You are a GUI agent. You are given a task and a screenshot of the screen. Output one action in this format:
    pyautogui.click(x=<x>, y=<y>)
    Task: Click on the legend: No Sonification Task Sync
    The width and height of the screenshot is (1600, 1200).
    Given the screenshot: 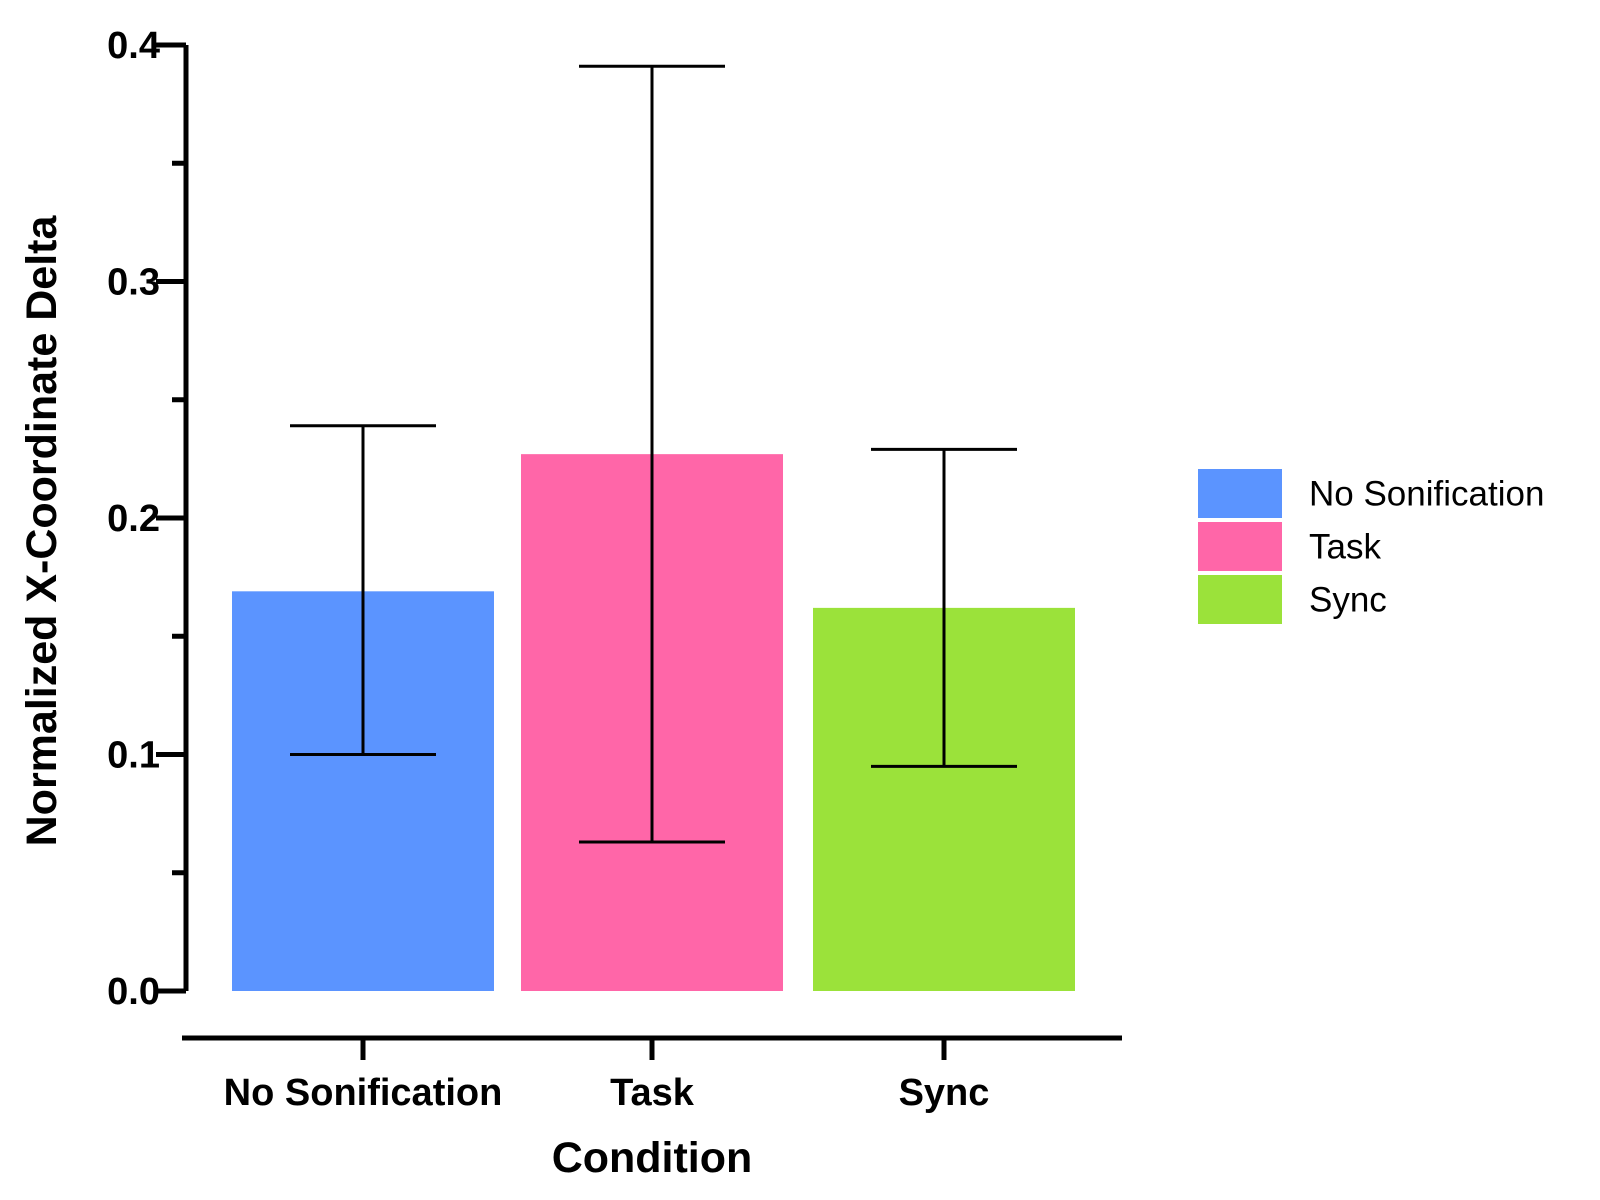 What is the action you would take?
    pyautogui.click(x=1371, y=546)
    